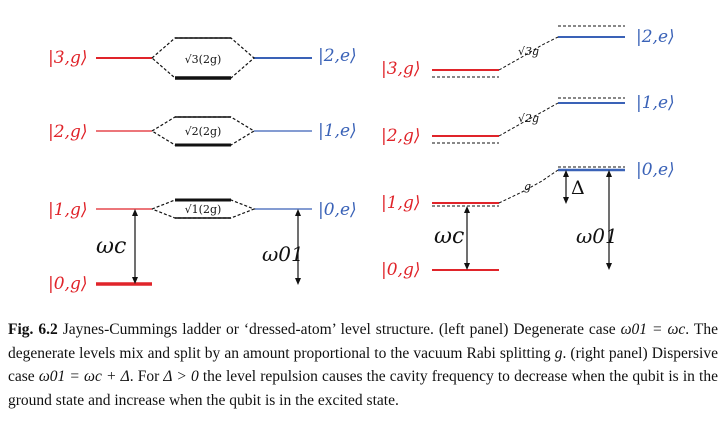  Describe the element at coordinates (597, 236) in the screenshot. I see `right-omega-01-label: ω01` at that location.